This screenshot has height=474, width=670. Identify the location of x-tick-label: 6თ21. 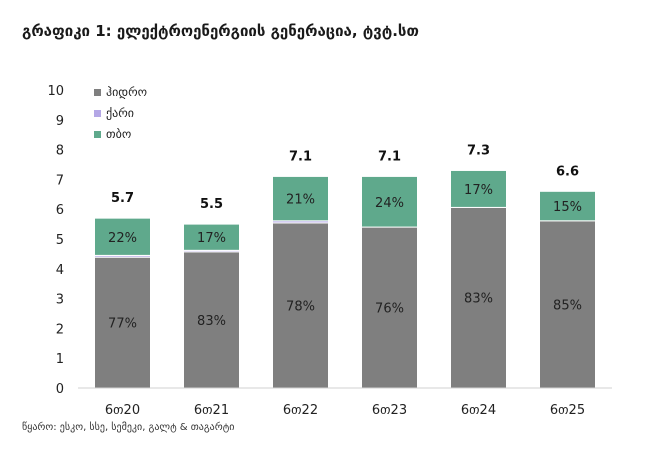
(211, 410).